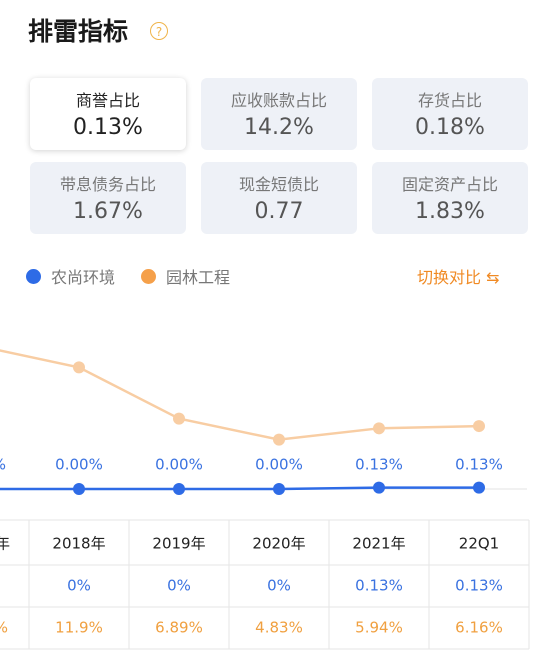 This screenshot has width=554, height=661. I want to click on switch-label: 切换对比, so click(449, 277).